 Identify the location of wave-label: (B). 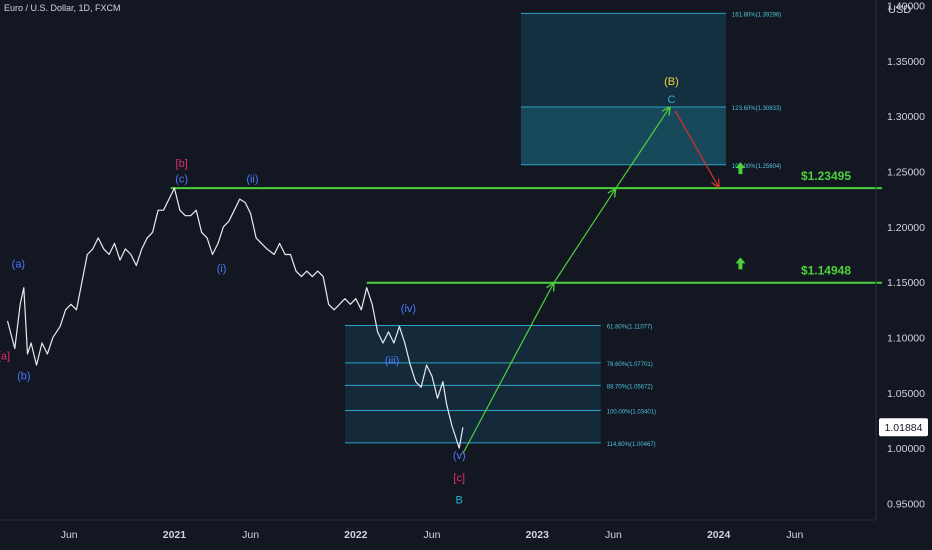
(671, 82).